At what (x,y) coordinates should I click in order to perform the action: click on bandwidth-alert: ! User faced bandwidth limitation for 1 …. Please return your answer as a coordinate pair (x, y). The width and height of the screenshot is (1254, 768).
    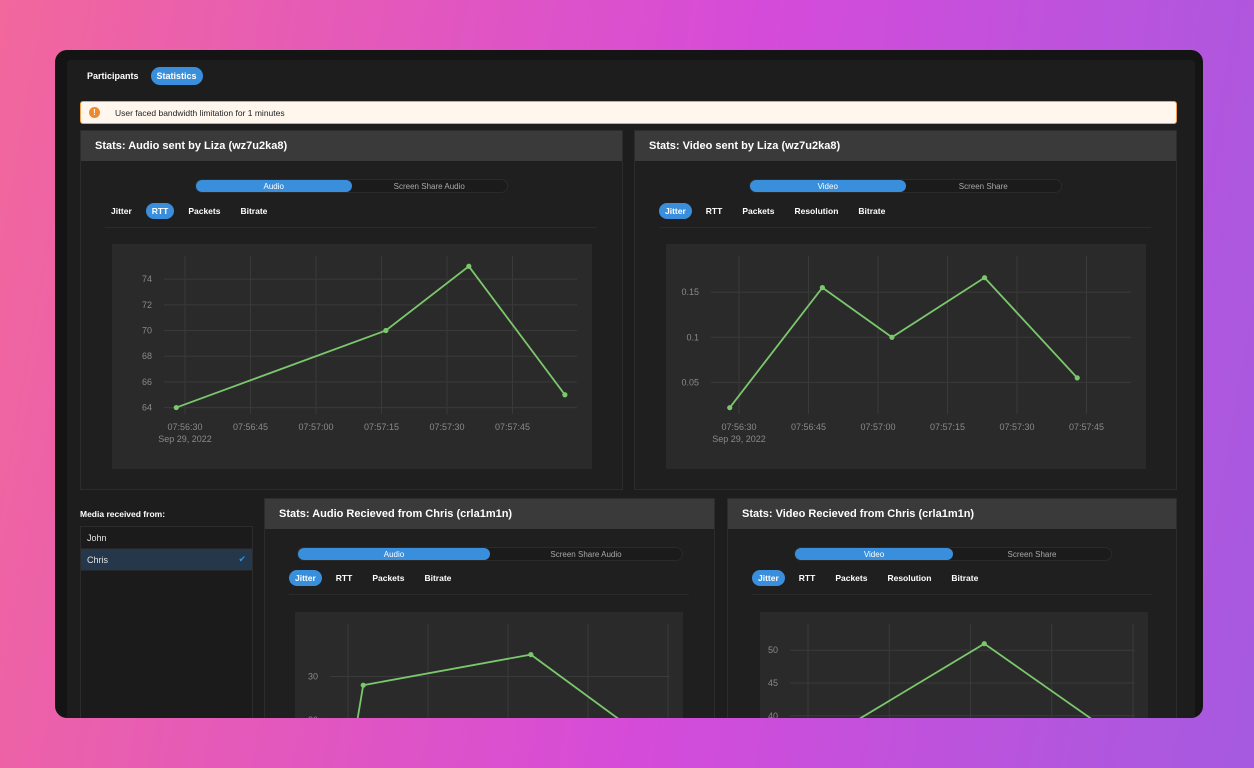
    Looking at the image, I should click on (628, 112).